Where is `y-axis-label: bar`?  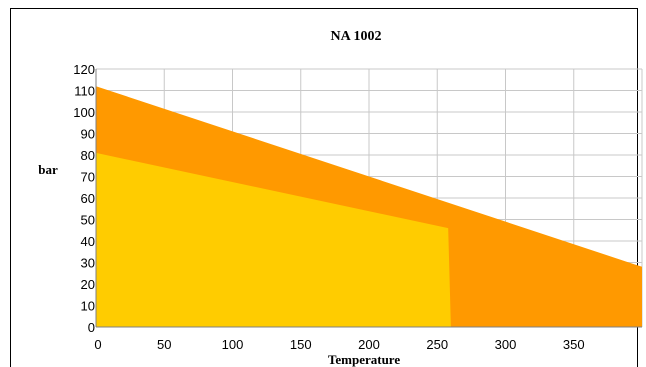 y-axis-label: bar is located at coordinates (48, 169).